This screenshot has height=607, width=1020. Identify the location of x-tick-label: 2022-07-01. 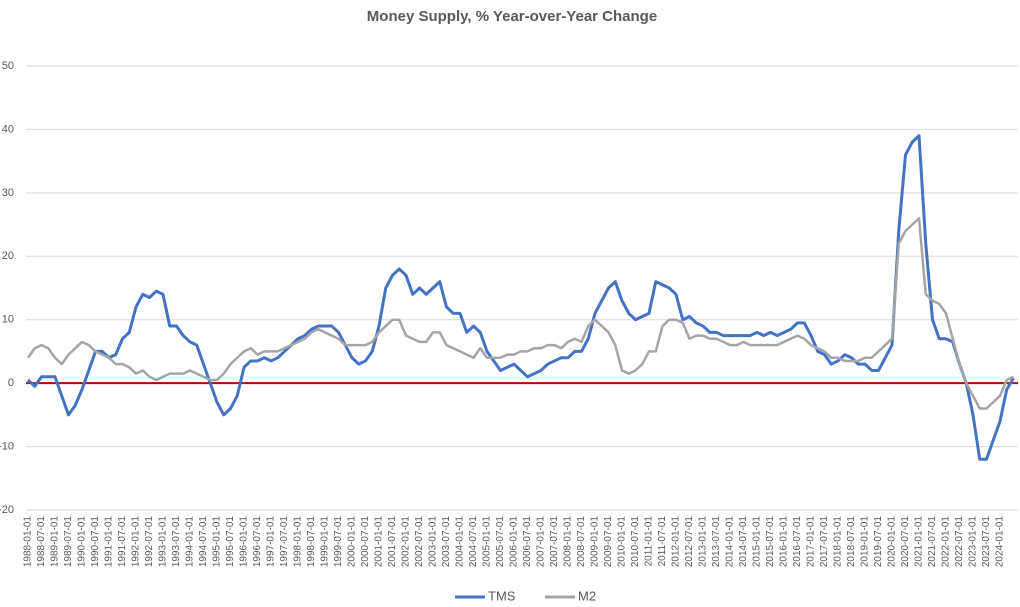
(959, 542).